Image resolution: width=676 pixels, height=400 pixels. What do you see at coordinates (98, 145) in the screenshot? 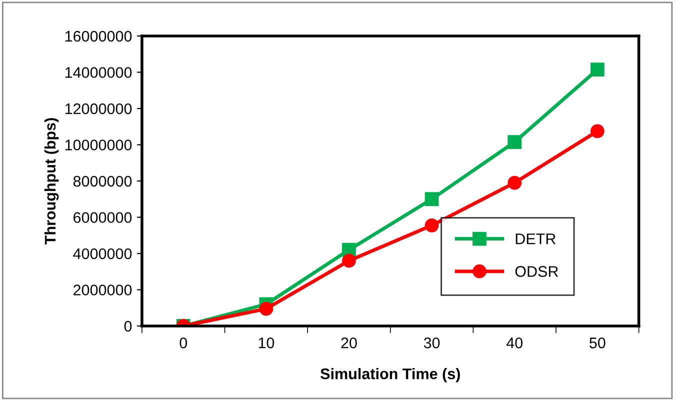
I see `y-tick-label: 10000000` at bounding box center [98, 145].